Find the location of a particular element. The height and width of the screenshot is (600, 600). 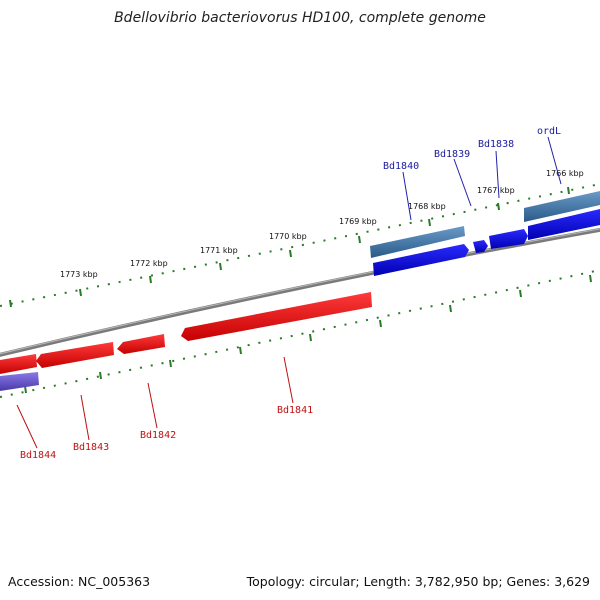

other-feature is located at coordinates (19, 381).